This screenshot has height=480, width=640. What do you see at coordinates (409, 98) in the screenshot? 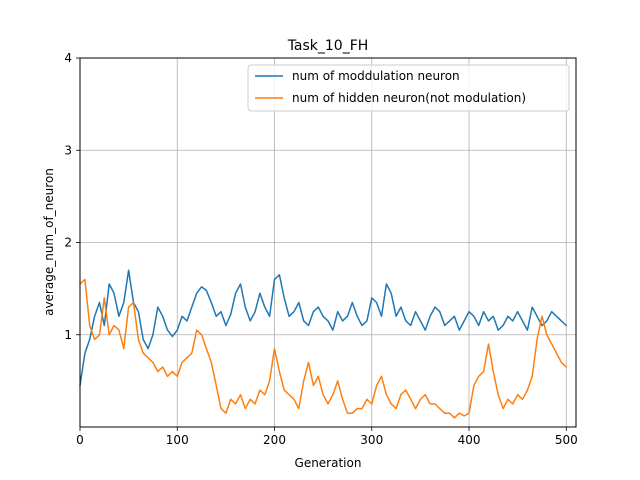
I see `legend-label-hidden: num of hidden neuron(not modulation)` at bounding box center [409, 98].